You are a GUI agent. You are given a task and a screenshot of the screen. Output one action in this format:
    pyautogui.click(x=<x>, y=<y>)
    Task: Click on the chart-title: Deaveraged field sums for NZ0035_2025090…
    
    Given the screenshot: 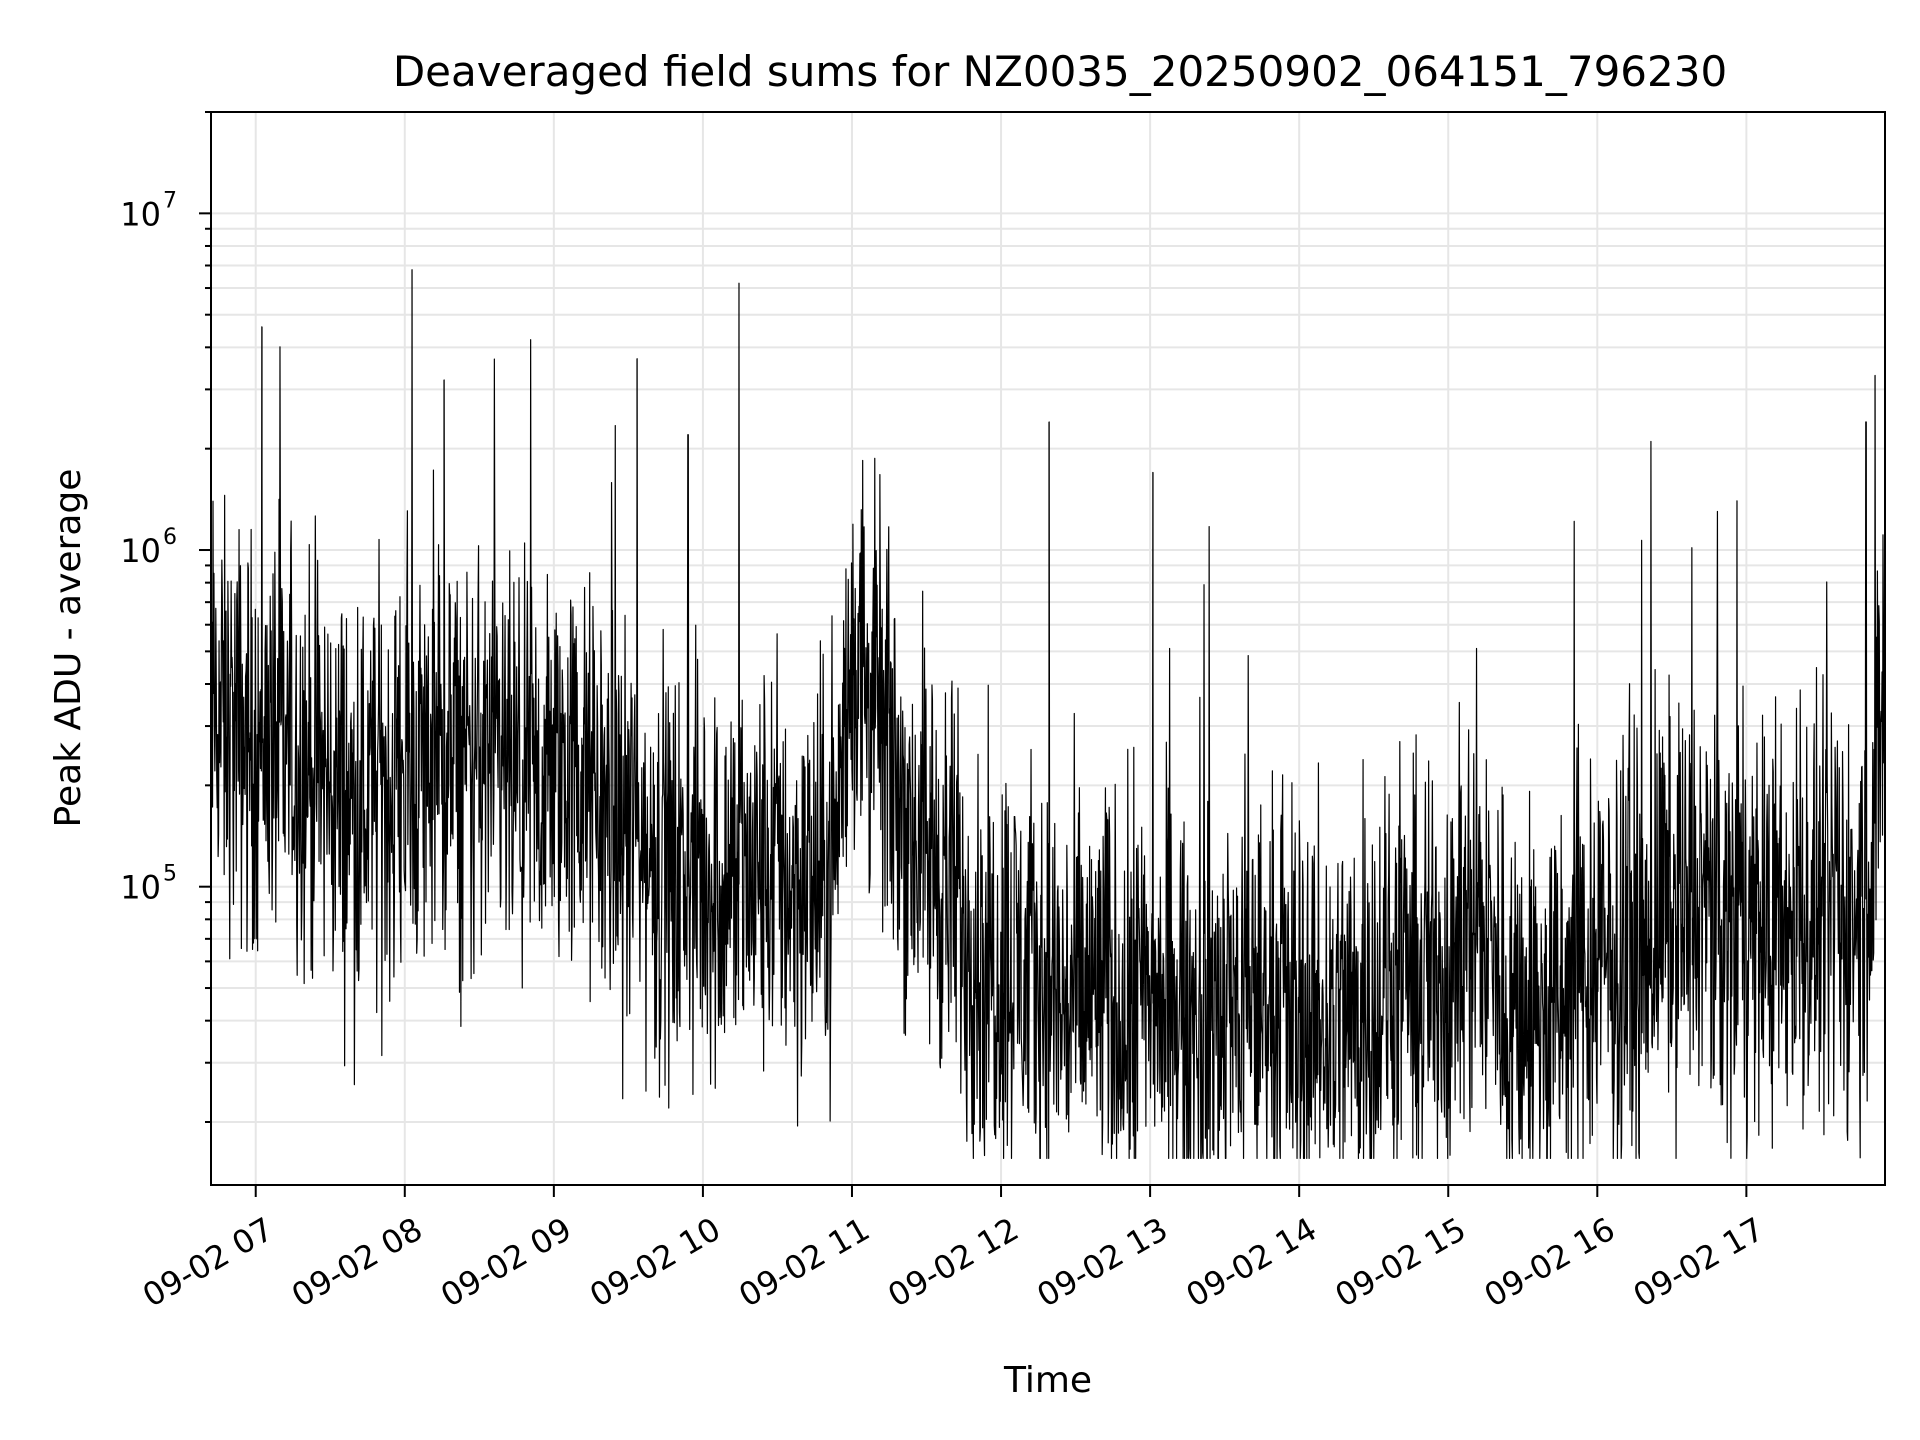 What is the action you would take?
    pyautogui.click(x=1060, y=71)
    